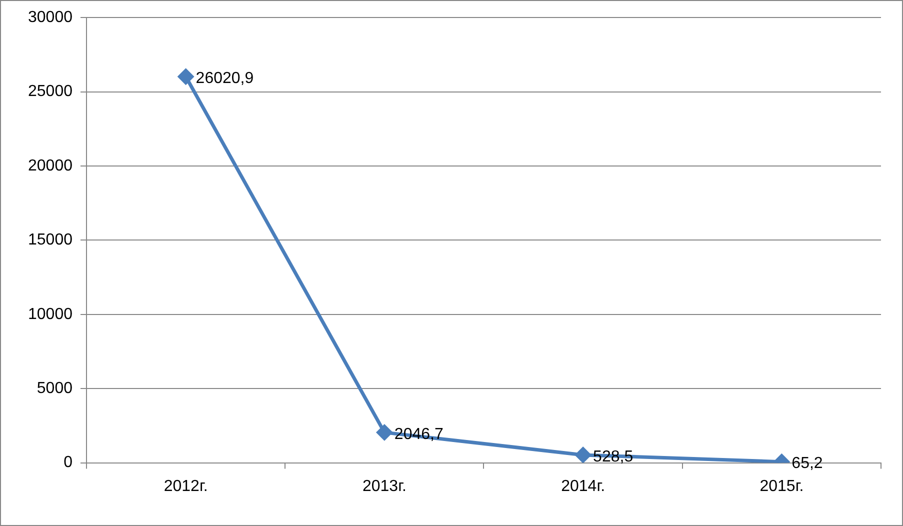 This screenshot has width=903, height=526. I want to click on y-tick-label: 5000, so click(54, 389).